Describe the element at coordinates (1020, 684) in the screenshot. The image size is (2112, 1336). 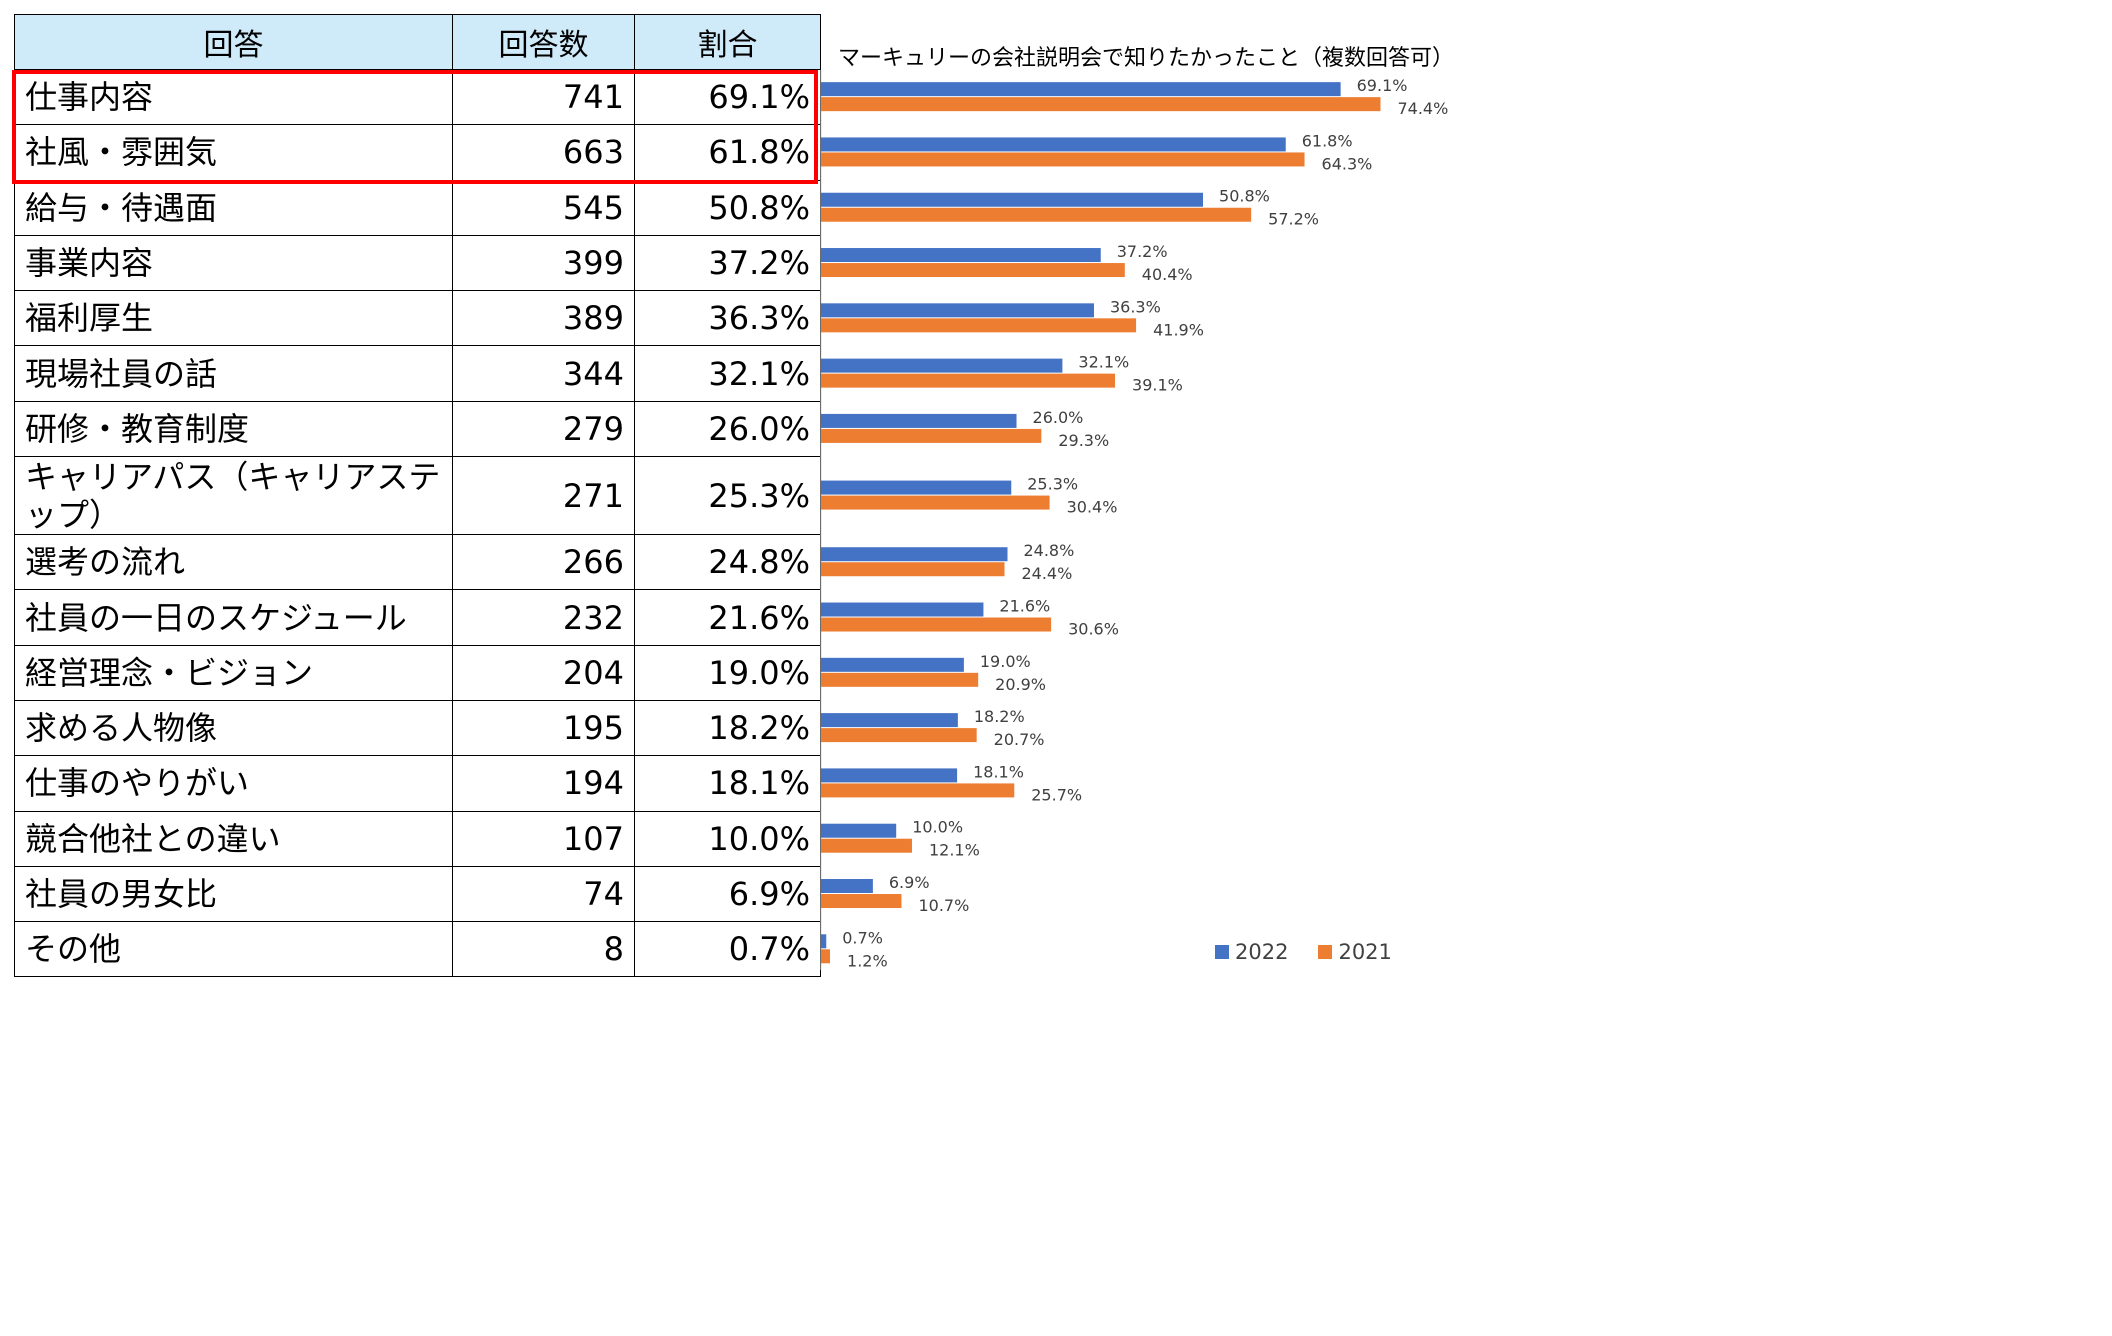
I see `data-label-2021-10: 20.9%` at that location.